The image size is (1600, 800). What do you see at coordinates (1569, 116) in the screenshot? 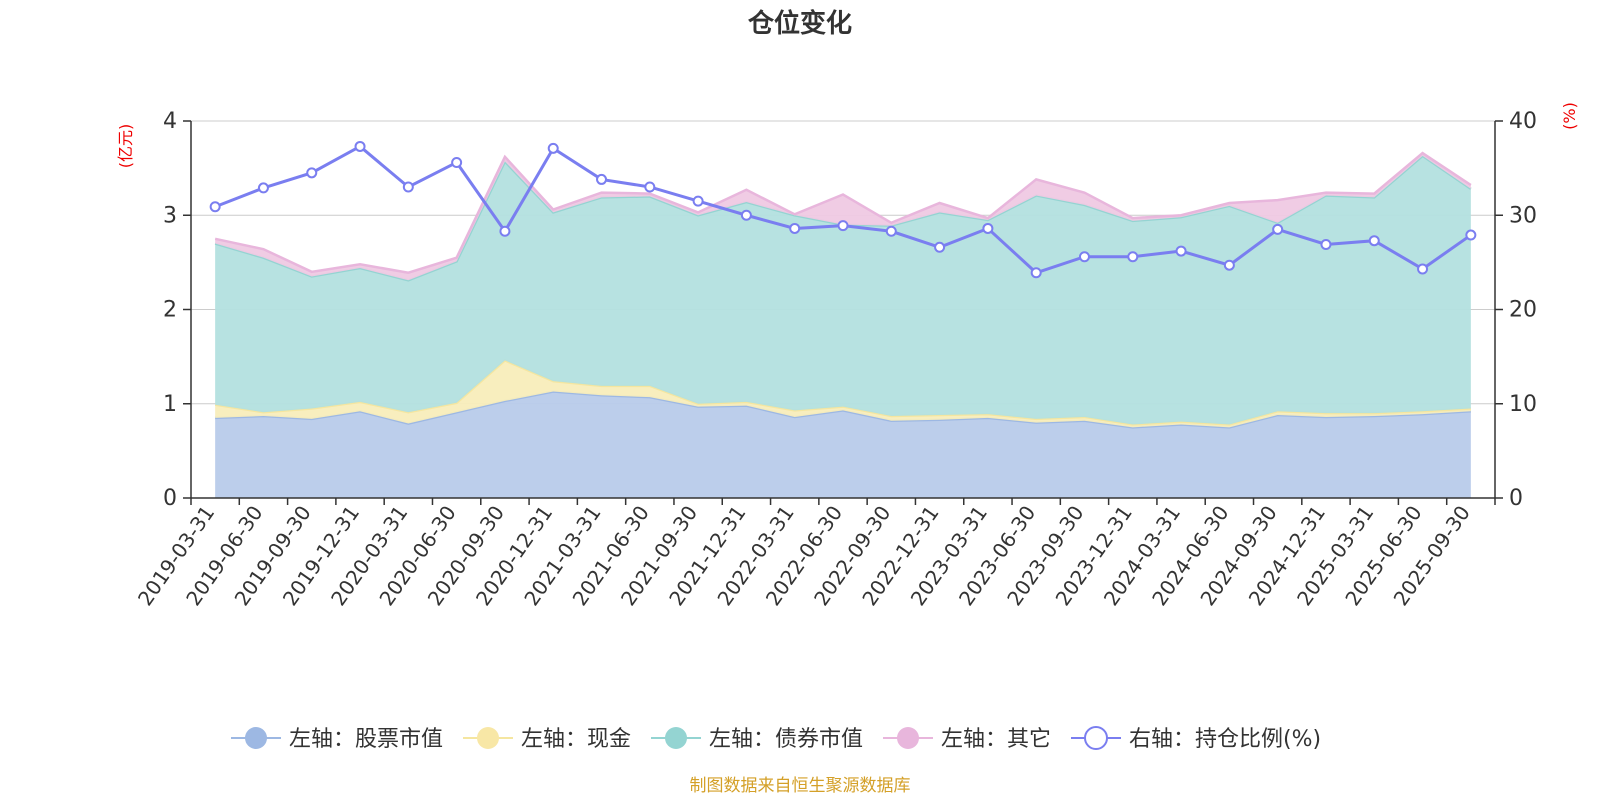
I see `right-axis-unit: (%)` at bounding box center [1569, 116].